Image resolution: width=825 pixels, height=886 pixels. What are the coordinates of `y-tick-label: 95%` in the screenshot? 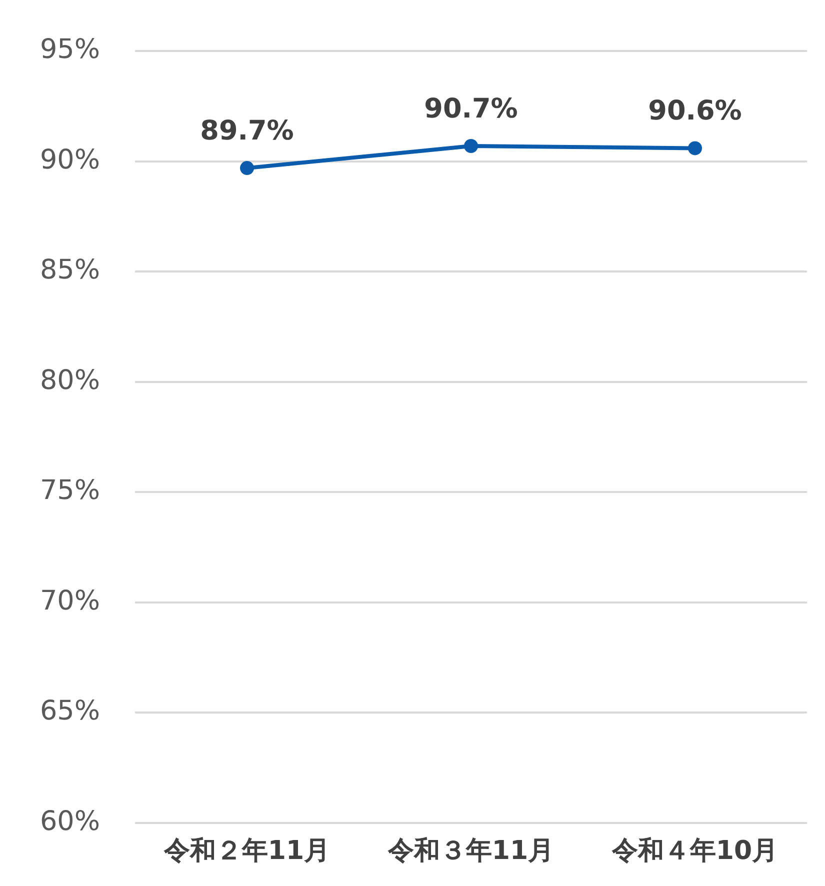 It's located at (70, 50).